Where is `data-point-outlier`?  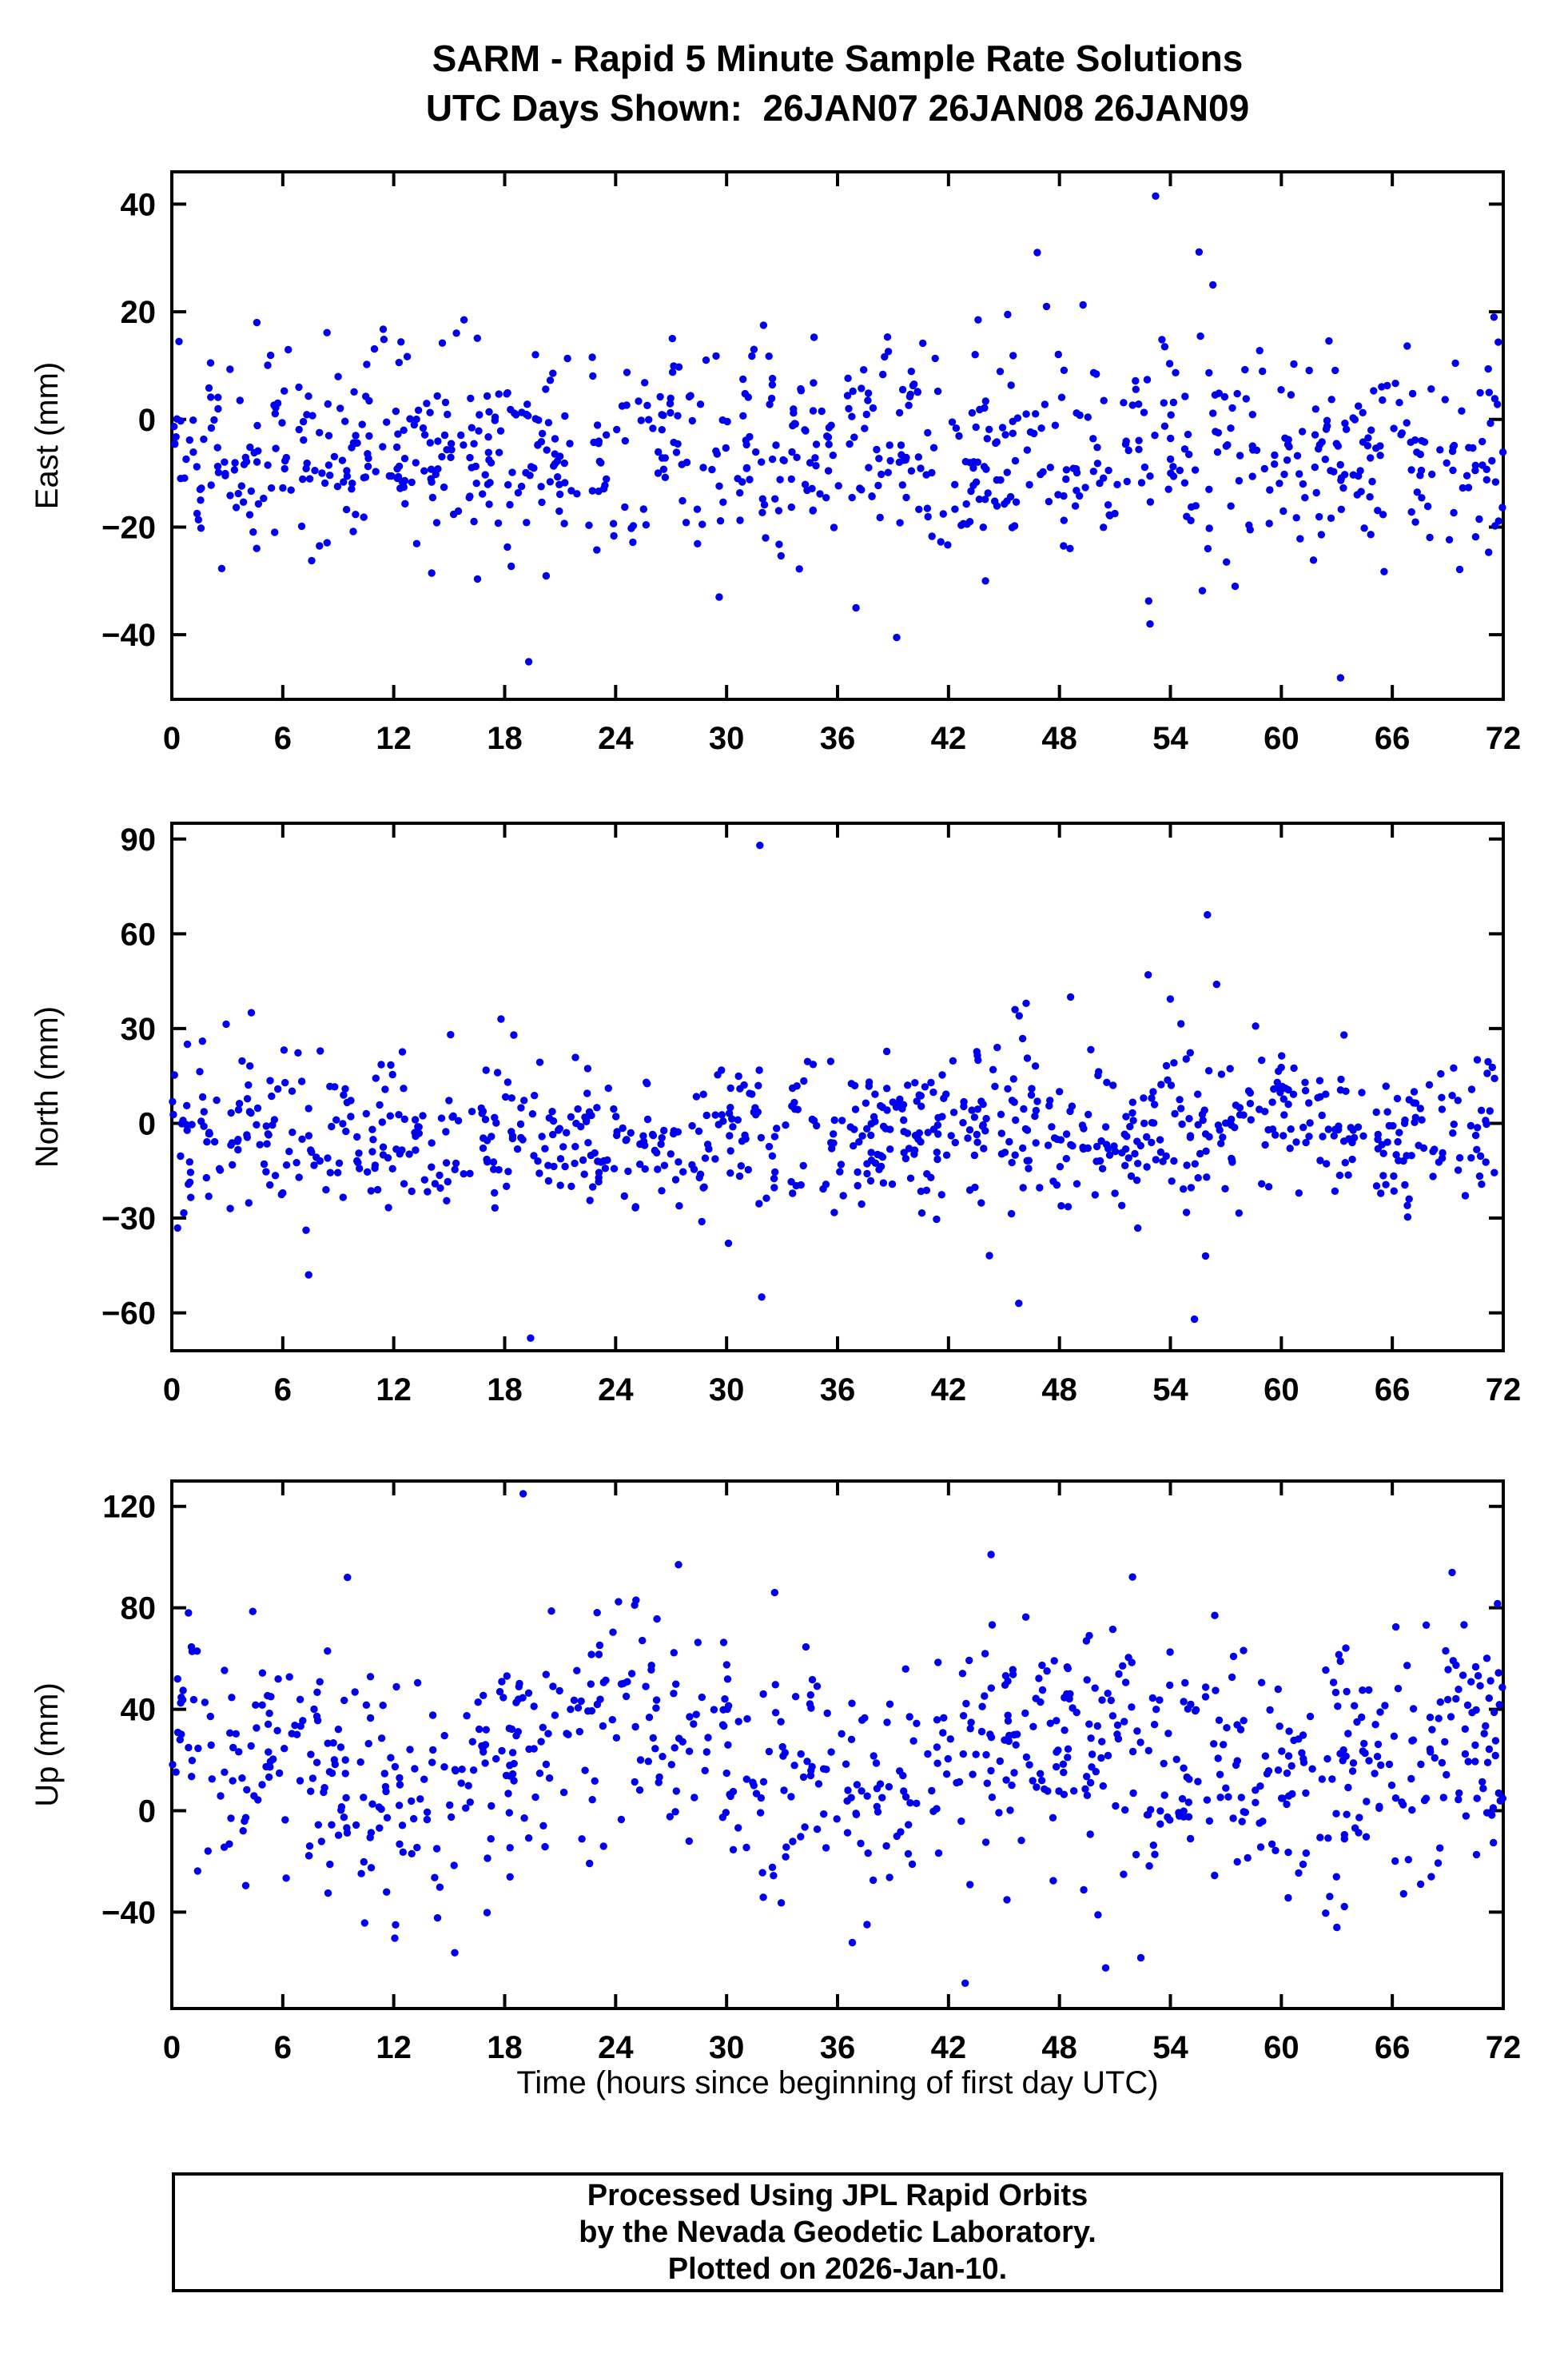
data-point-outlier is located at coordinates (728, 1243).